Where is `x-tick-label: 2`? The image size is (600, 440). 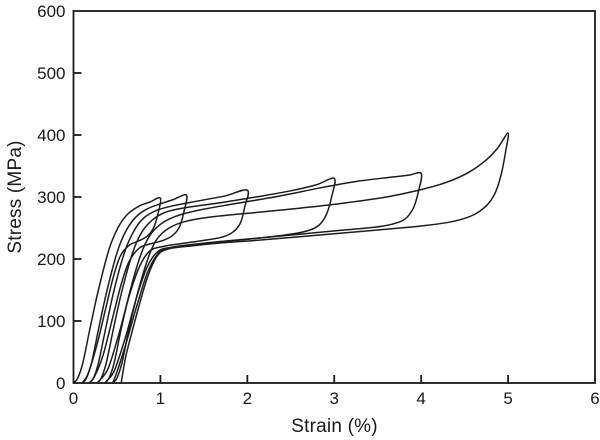
x-tick-label: 2 is located at coordinates (247, 398).